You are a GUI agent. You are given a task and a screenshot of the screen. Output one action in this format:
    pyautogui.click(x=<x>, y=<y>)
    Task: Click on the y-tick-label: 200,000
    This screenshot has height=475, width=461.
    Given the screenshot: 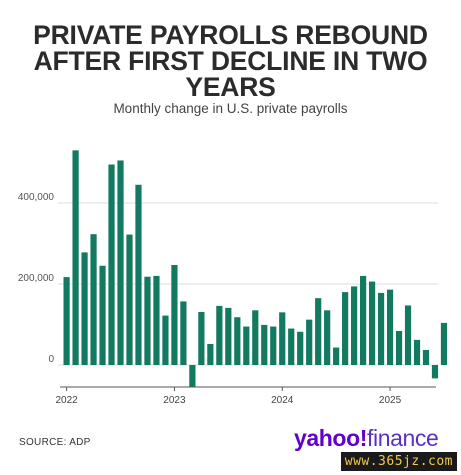 What is the action you would take?
    pyautogui.click(x=36, y=278)
    